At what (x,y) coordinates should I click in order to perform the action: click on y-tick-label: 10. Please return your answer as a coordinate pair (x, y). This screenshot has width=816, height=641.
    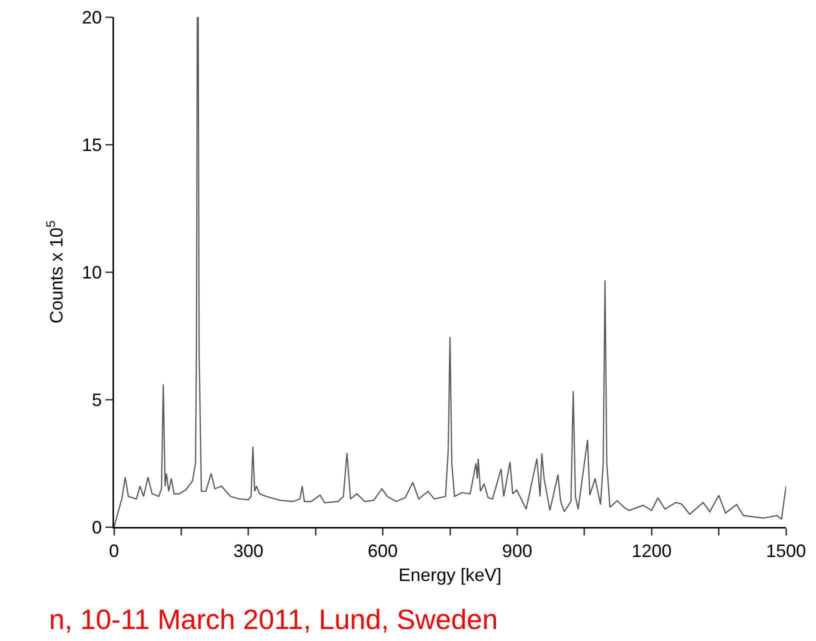
    Looking at the image, I should click on (92, 272).